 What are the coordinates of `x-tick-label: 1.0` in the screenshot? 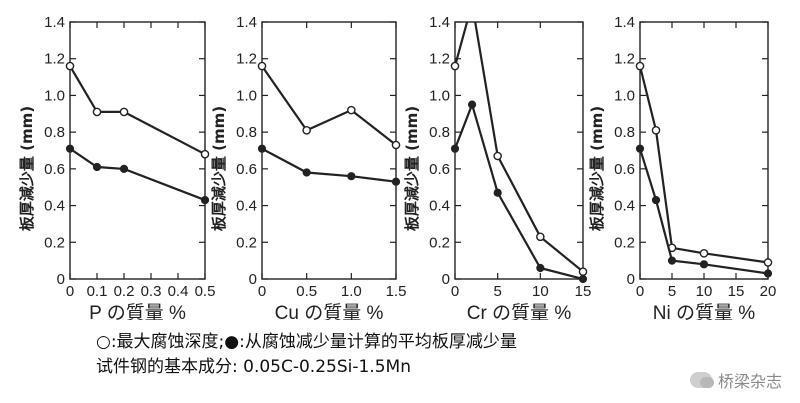 It's located at (351, 291).